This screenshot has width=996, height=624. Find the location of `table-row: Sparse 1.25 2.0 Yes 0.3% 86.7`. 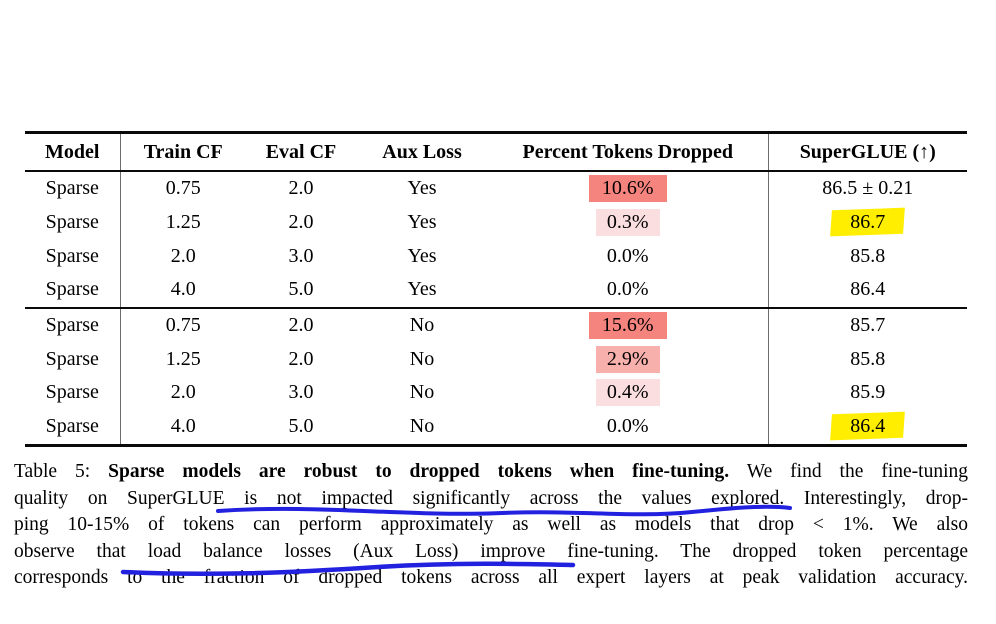

table-row: Sparse 1.25 2.0 Yes 0.3% 86.7 is located at coordinates (496, 222).